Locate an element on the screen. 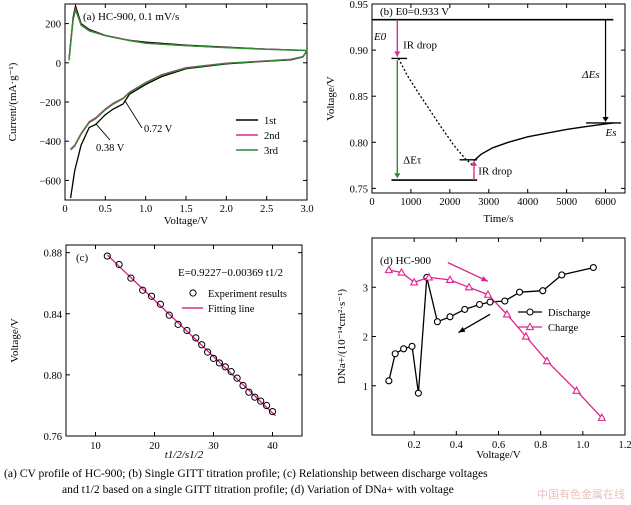  x-tick-label: 20 is located at coordinates (154, 446).